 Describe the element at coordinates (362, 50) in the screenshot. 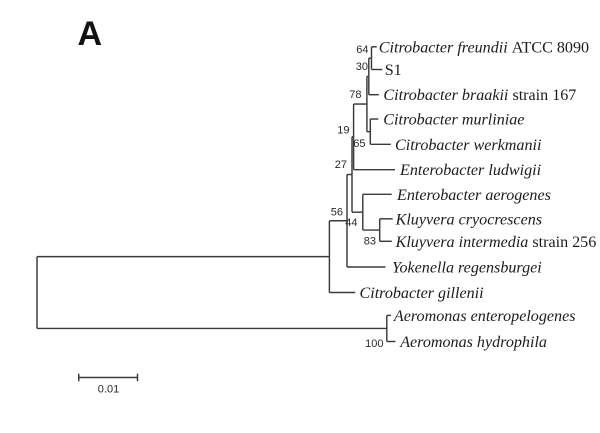

I see `svg-text: 64` at that location.